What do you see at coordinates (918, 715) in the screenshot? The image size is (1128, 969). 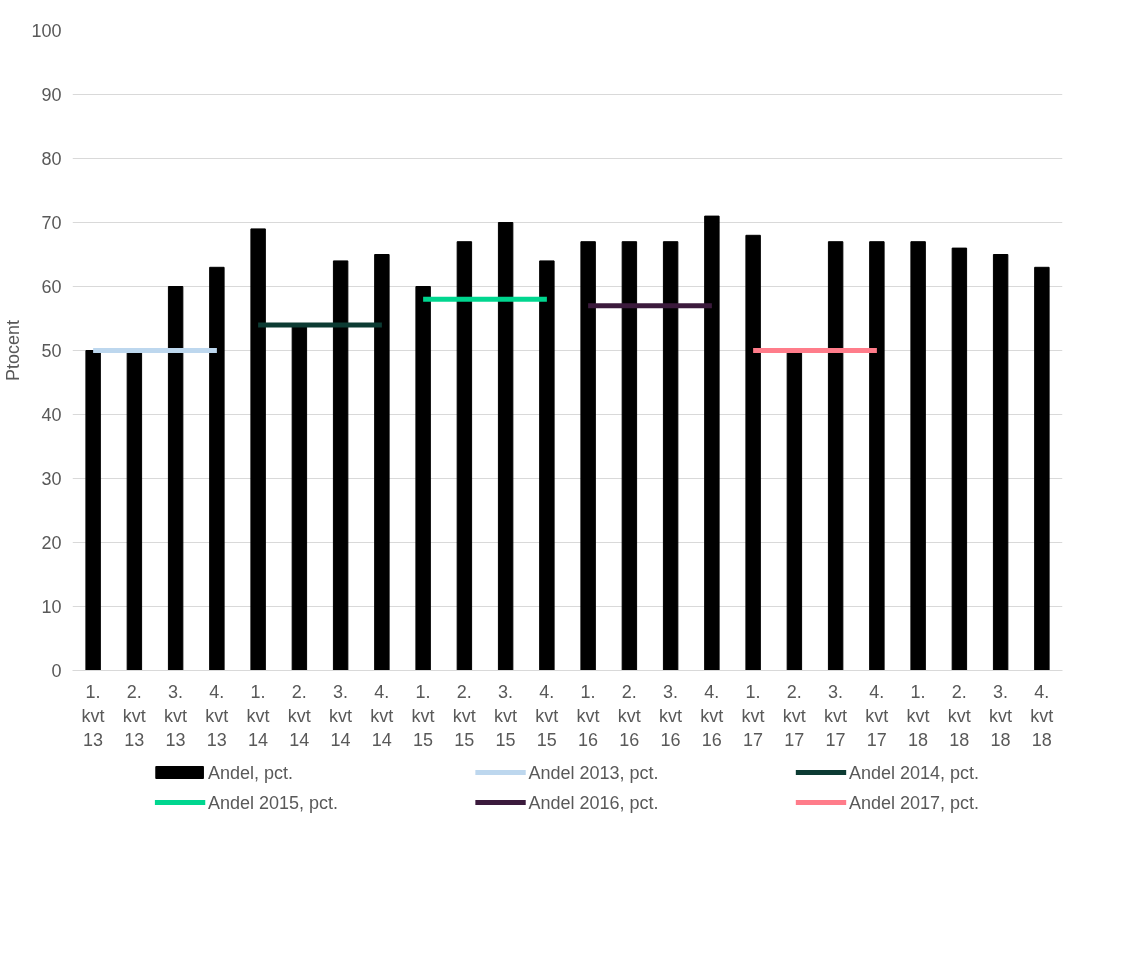 I see `x-tick-label: 1. kvt 18` at bounding box center [918, 715].